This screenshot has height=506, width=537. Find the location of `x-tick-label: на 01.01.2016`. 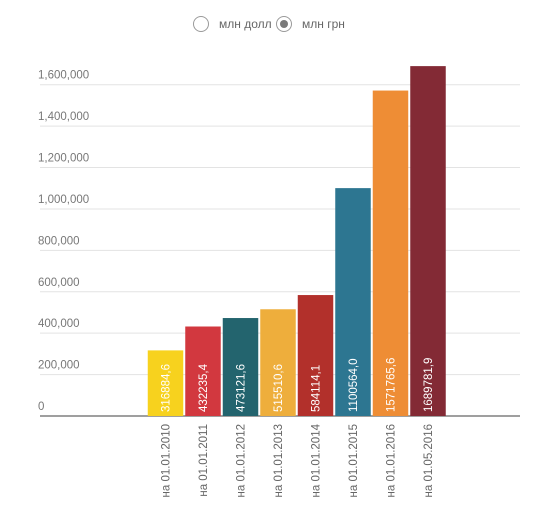

x-tick-label: на 01.01.2016 is located at coordinates (392, 461).